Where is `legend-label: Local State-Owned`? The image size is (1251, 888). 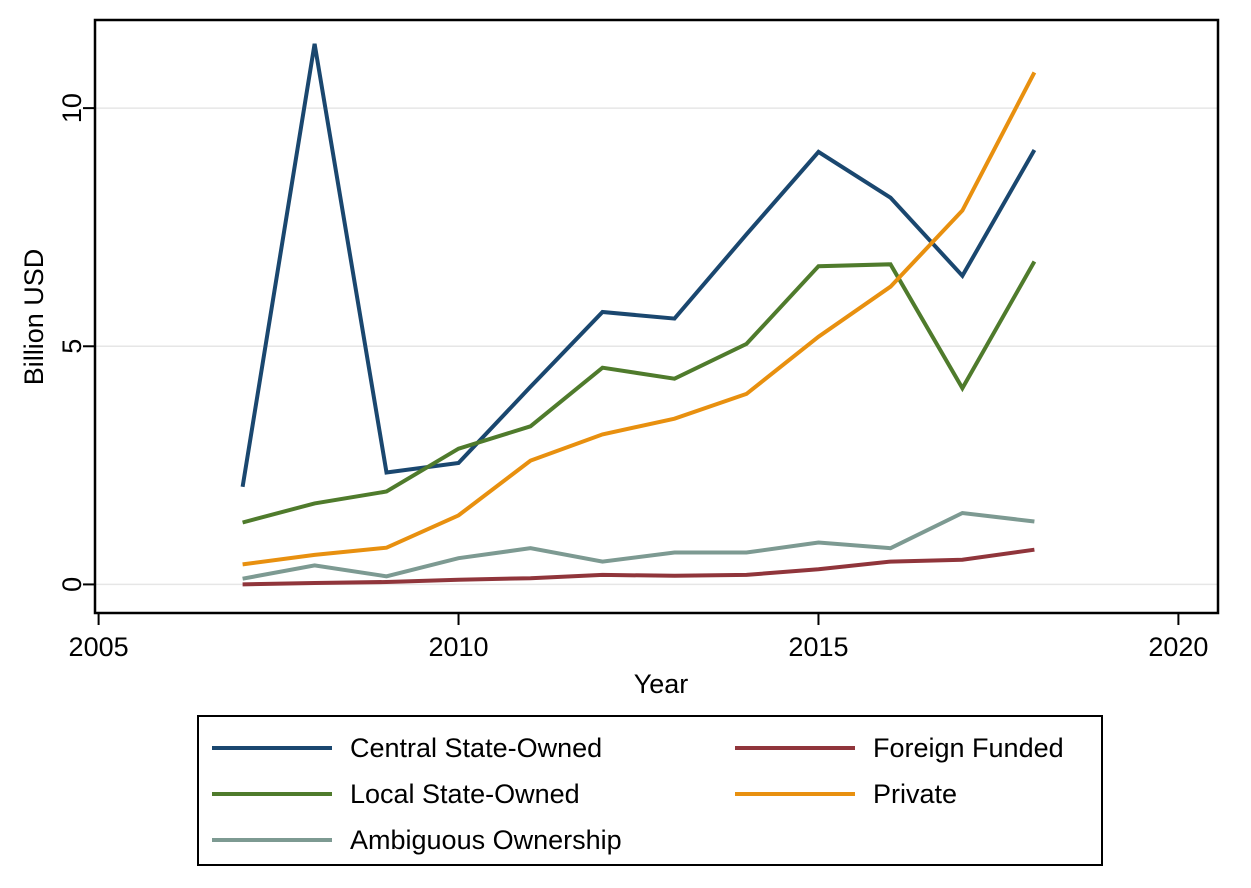 legend-label: Local State-Owned is located at coordinates (465, 794).